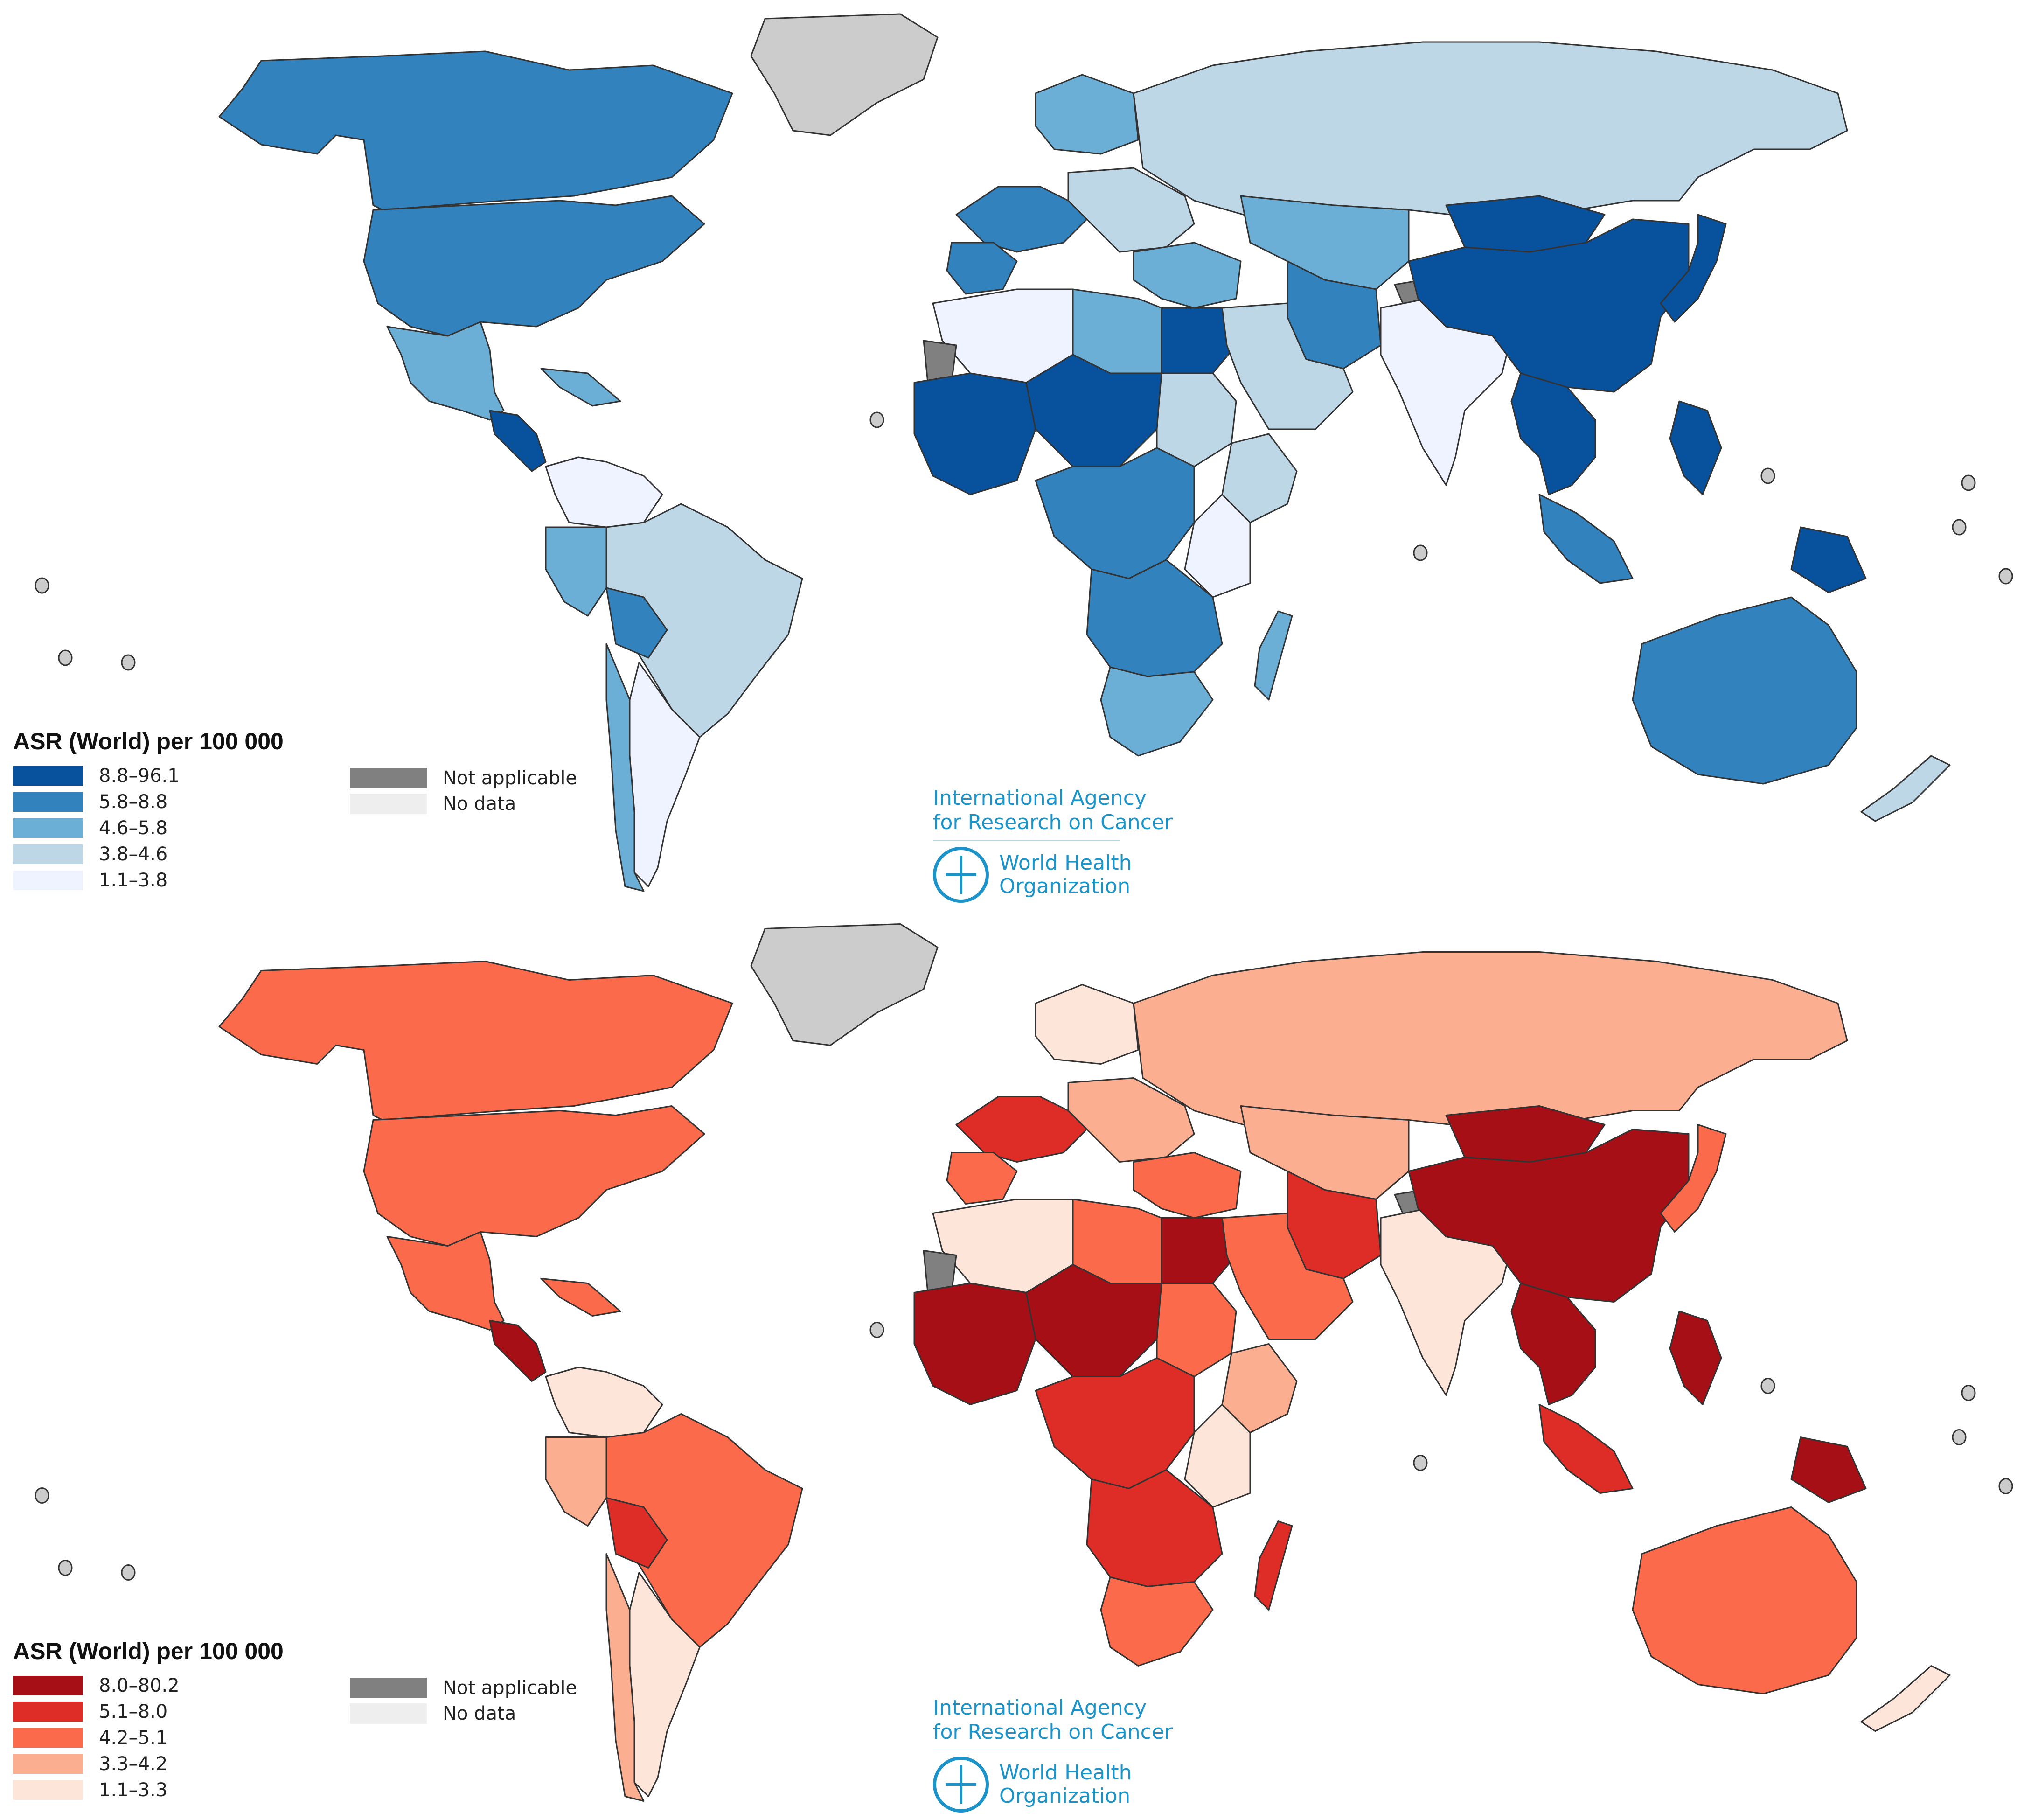  What do you see at coordinates (96, 776) in the screenshot?
I see `legend-item: 8.8–96.1` at bounding box center [96, 776].